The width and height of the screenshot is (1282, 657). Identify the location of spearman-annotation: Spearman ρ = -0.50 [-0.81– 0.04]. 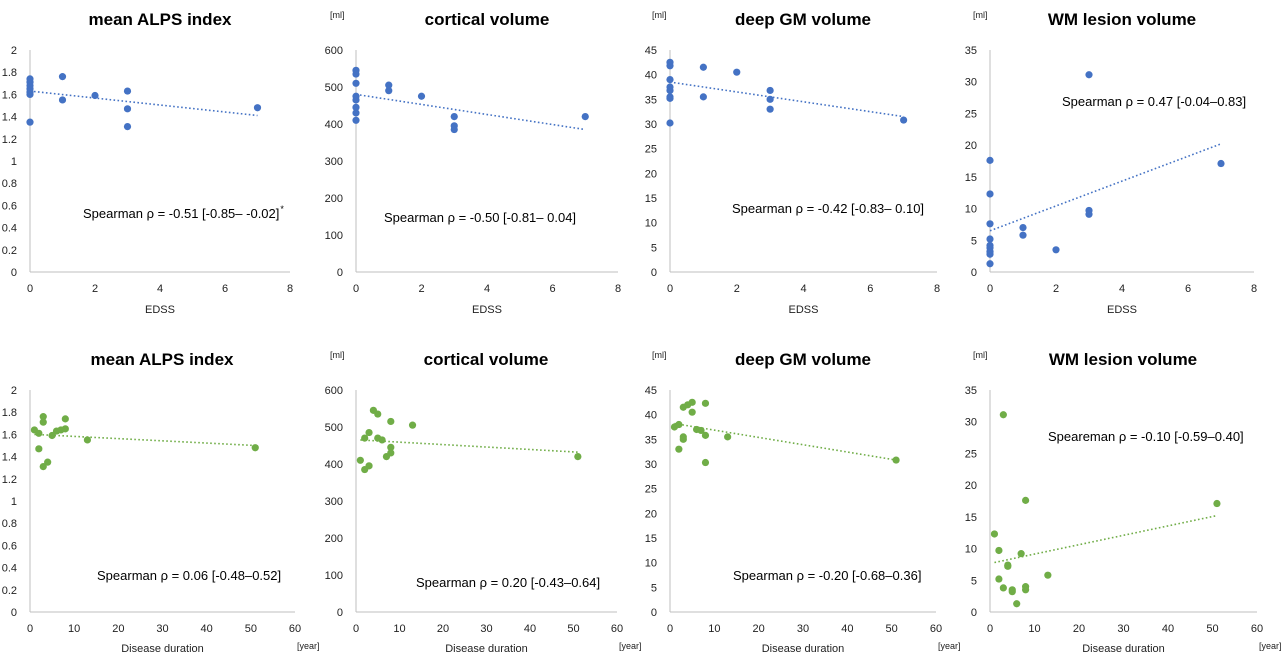
(480, 217).